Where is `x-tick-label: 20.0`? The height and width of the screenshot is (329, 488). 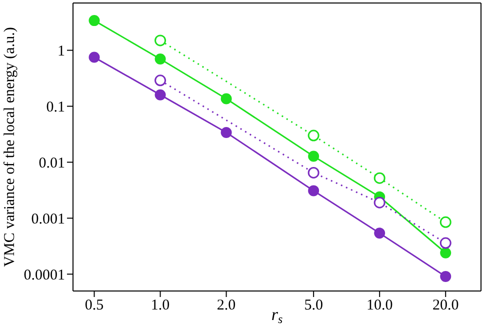
x-tick-label: 20.0 is located at coordinates (445, 306).